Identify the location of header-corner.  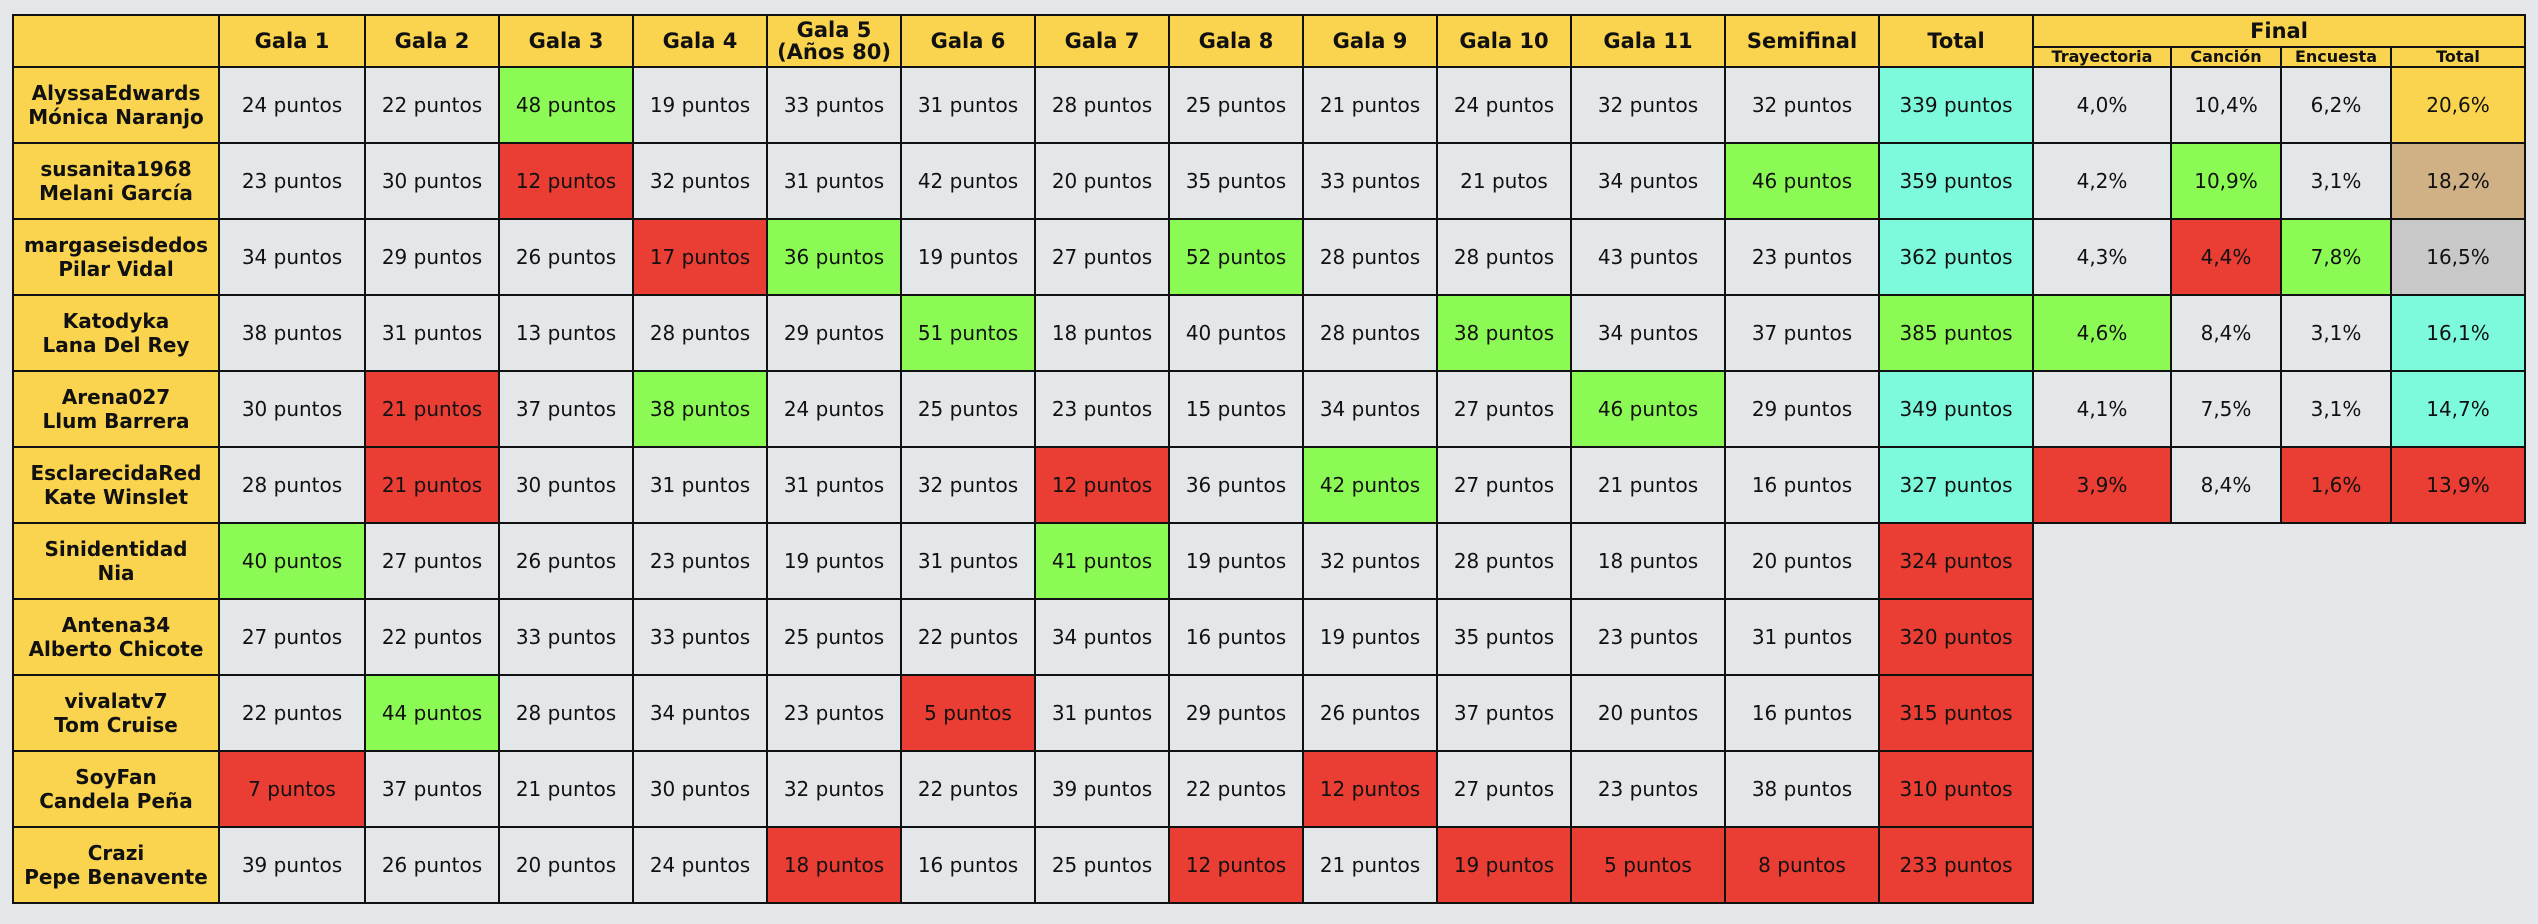
(116, 41).